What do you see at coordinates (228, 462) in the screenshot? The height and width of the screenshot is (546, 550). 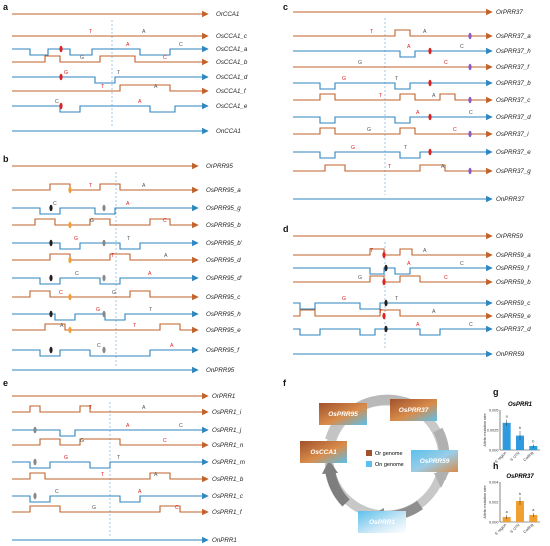 I see `track-label-e-4: OsPRR1_m` at bounding box center [228, 462].